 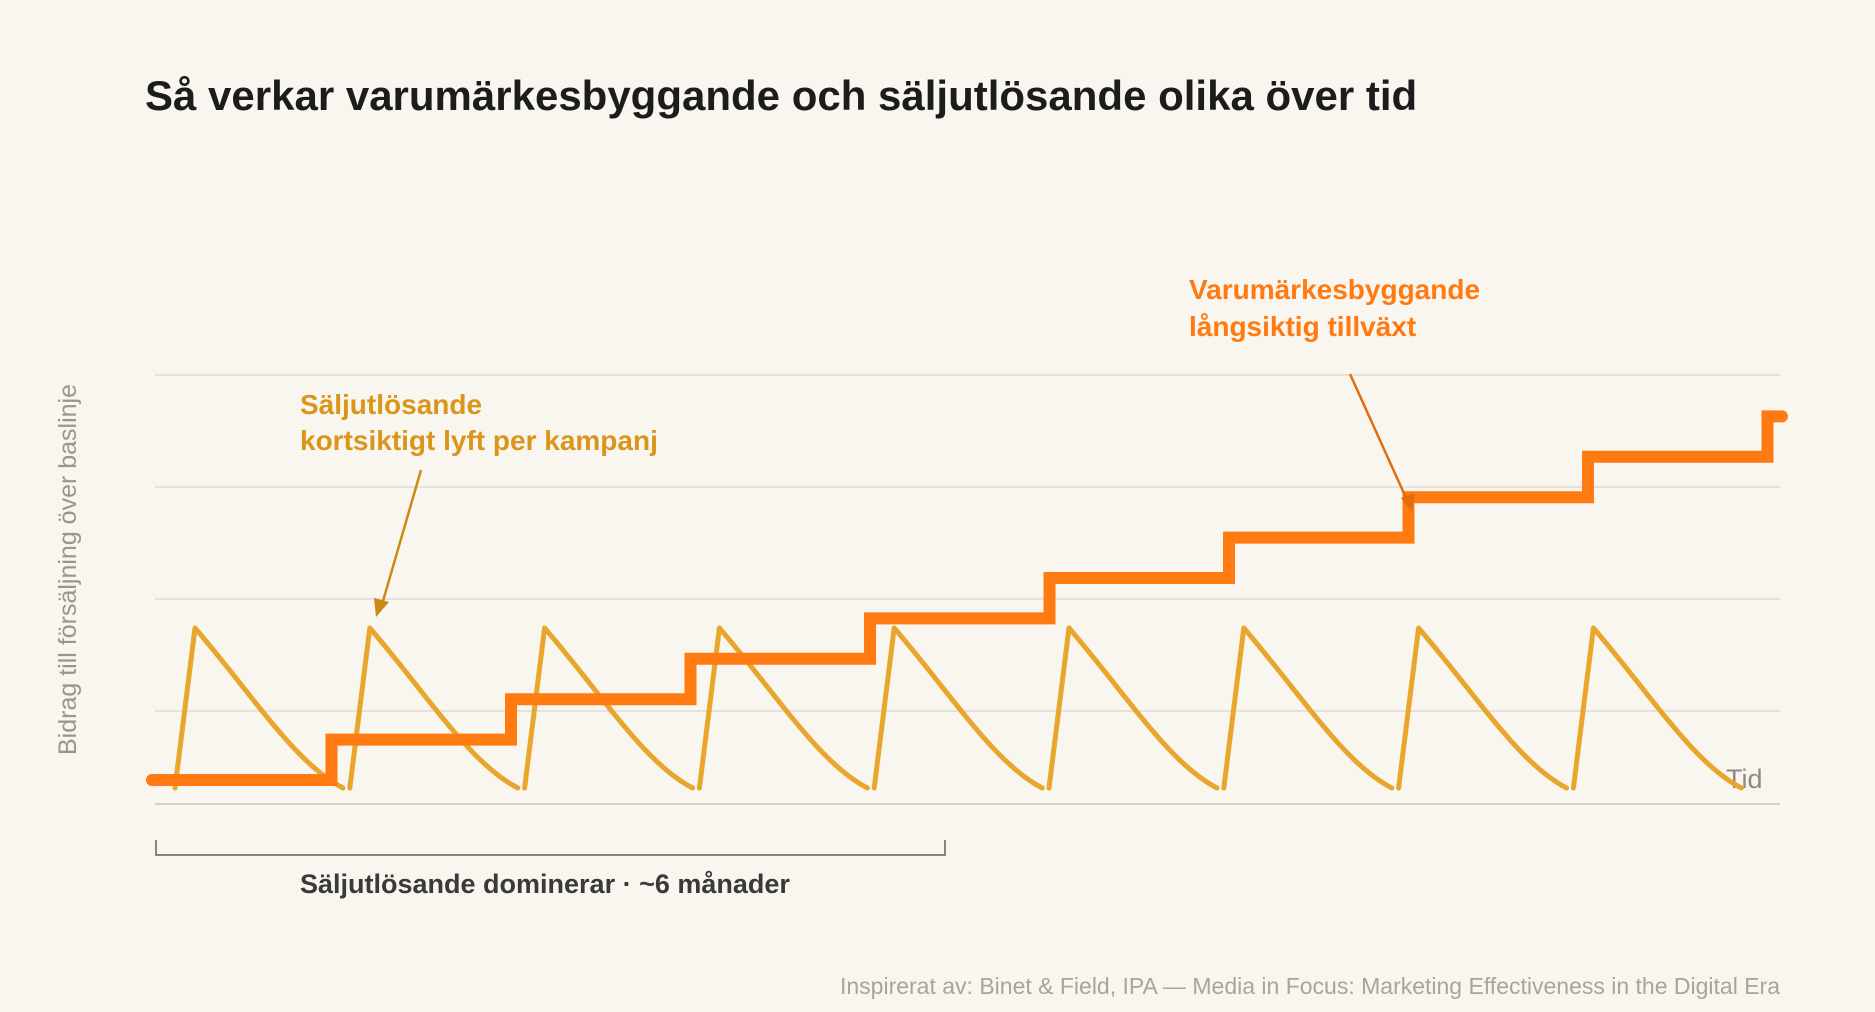 What do you see at coordinates (1378, 437) in the screenshot?
I see `annotation-brand-arrow` at bounding box center [1378, 437].